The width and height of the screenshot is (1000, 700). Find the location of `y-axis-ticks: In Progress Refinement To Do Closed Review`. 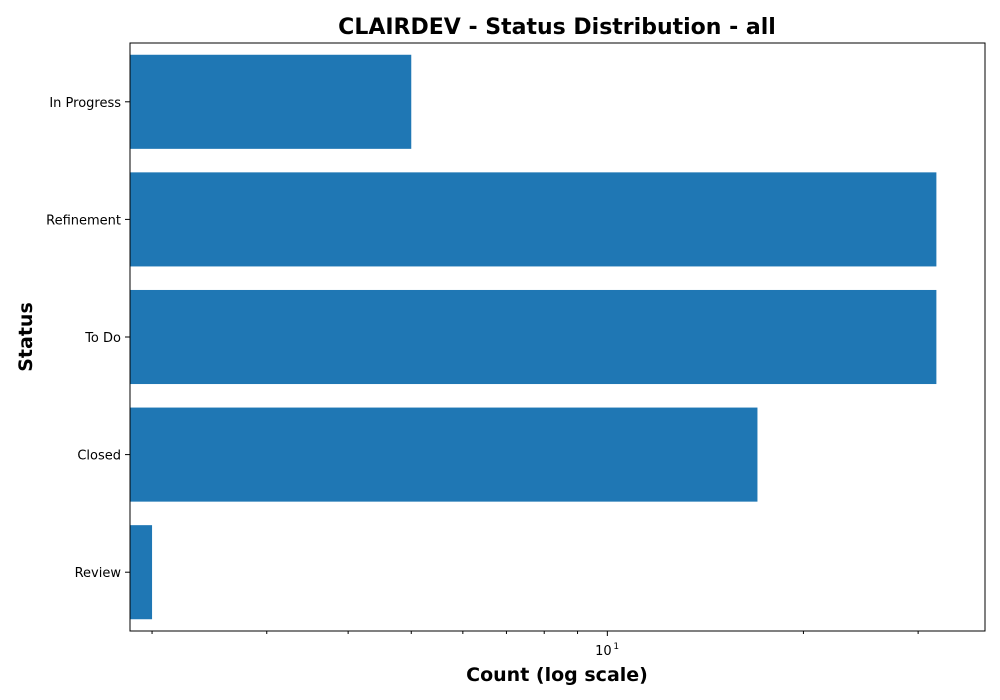

y-axis-ticks: In Progress Refinement To Do Closed Review is located at coordinates (88, 338).